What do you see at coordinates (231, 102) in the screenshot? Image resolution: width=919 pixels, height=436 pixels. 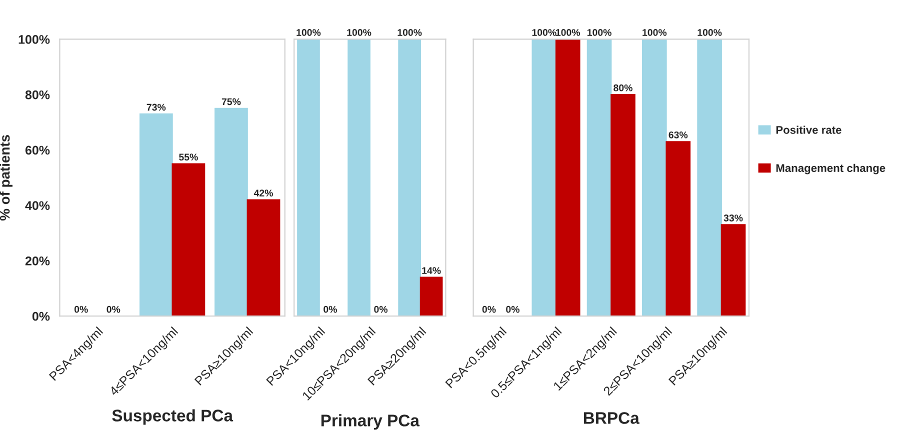 I see `data-label: 75%` at bounding box center [231, 102].